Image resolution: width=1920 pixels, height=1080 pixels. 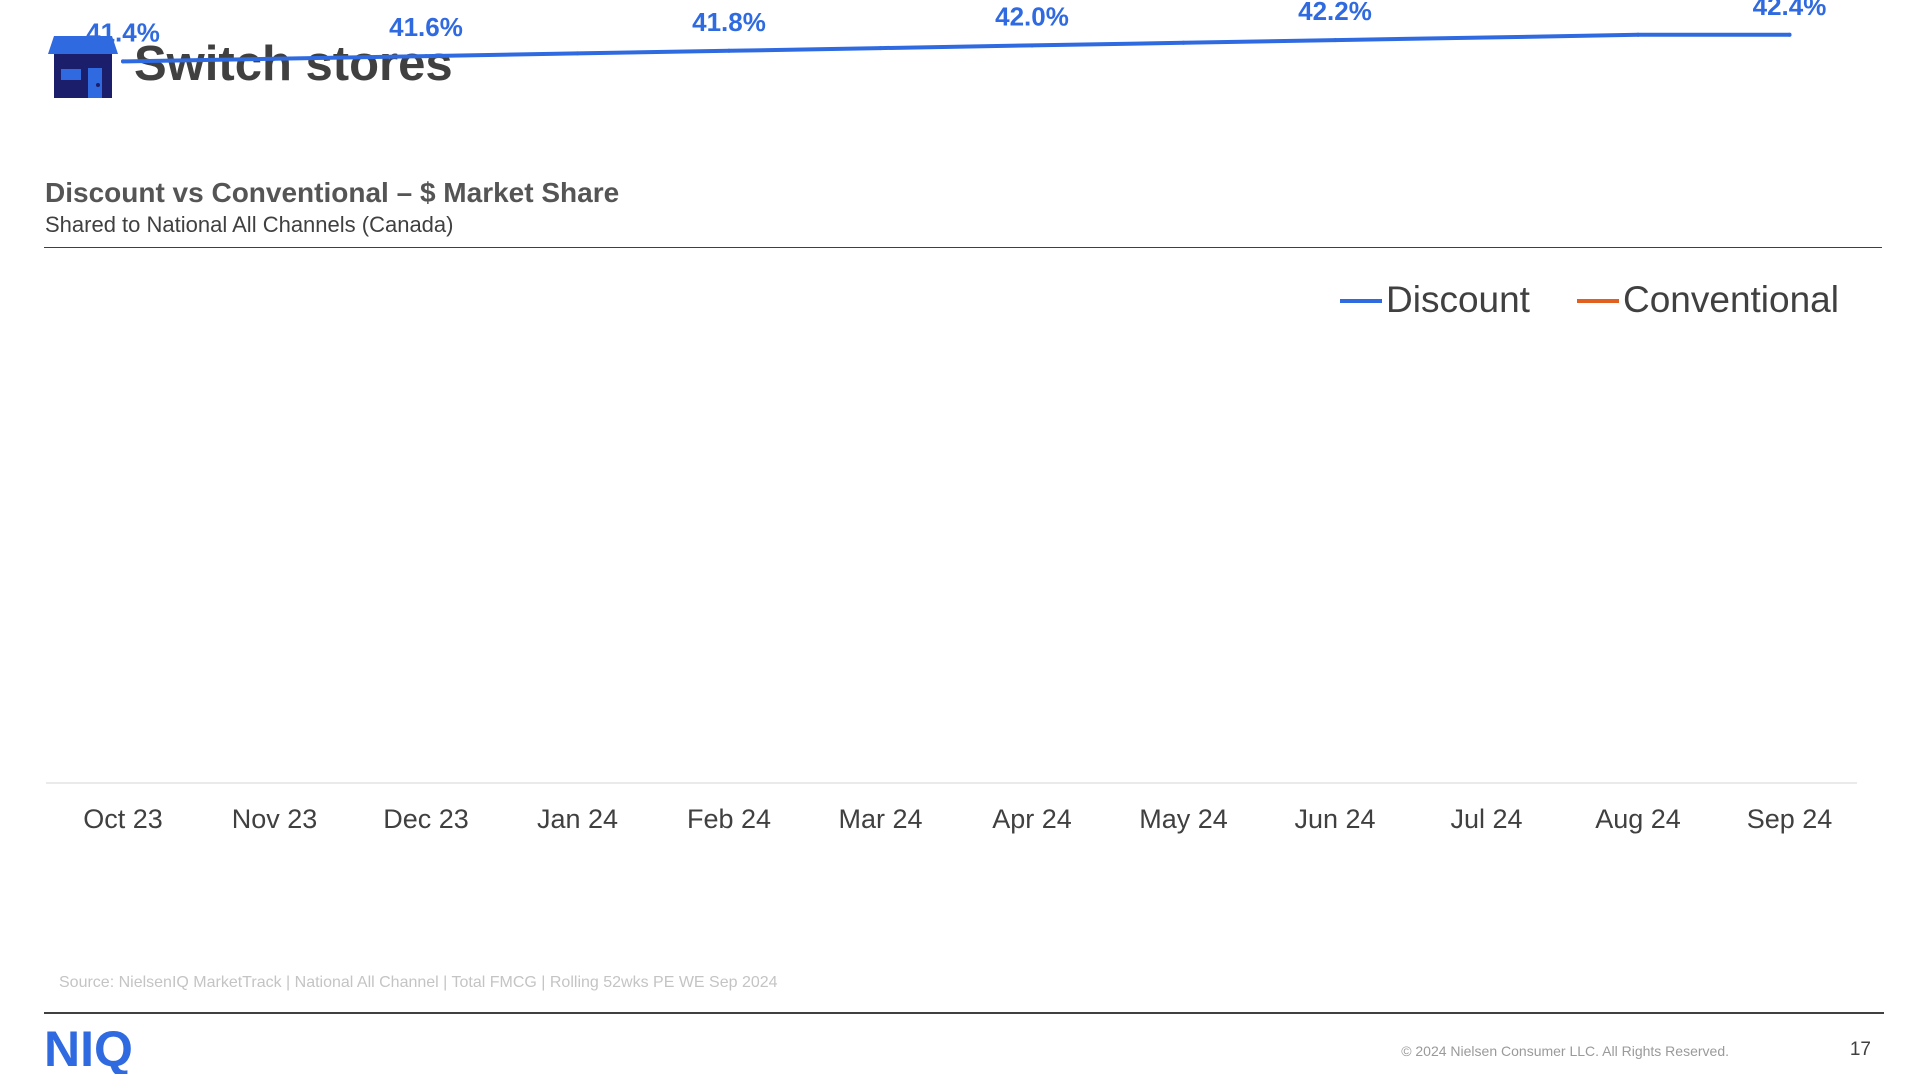 What do you see at coordinates (1335, 13) in the screenshot?
I see `data-label-discount: 42.2%` at bounding box center [1335, 13].